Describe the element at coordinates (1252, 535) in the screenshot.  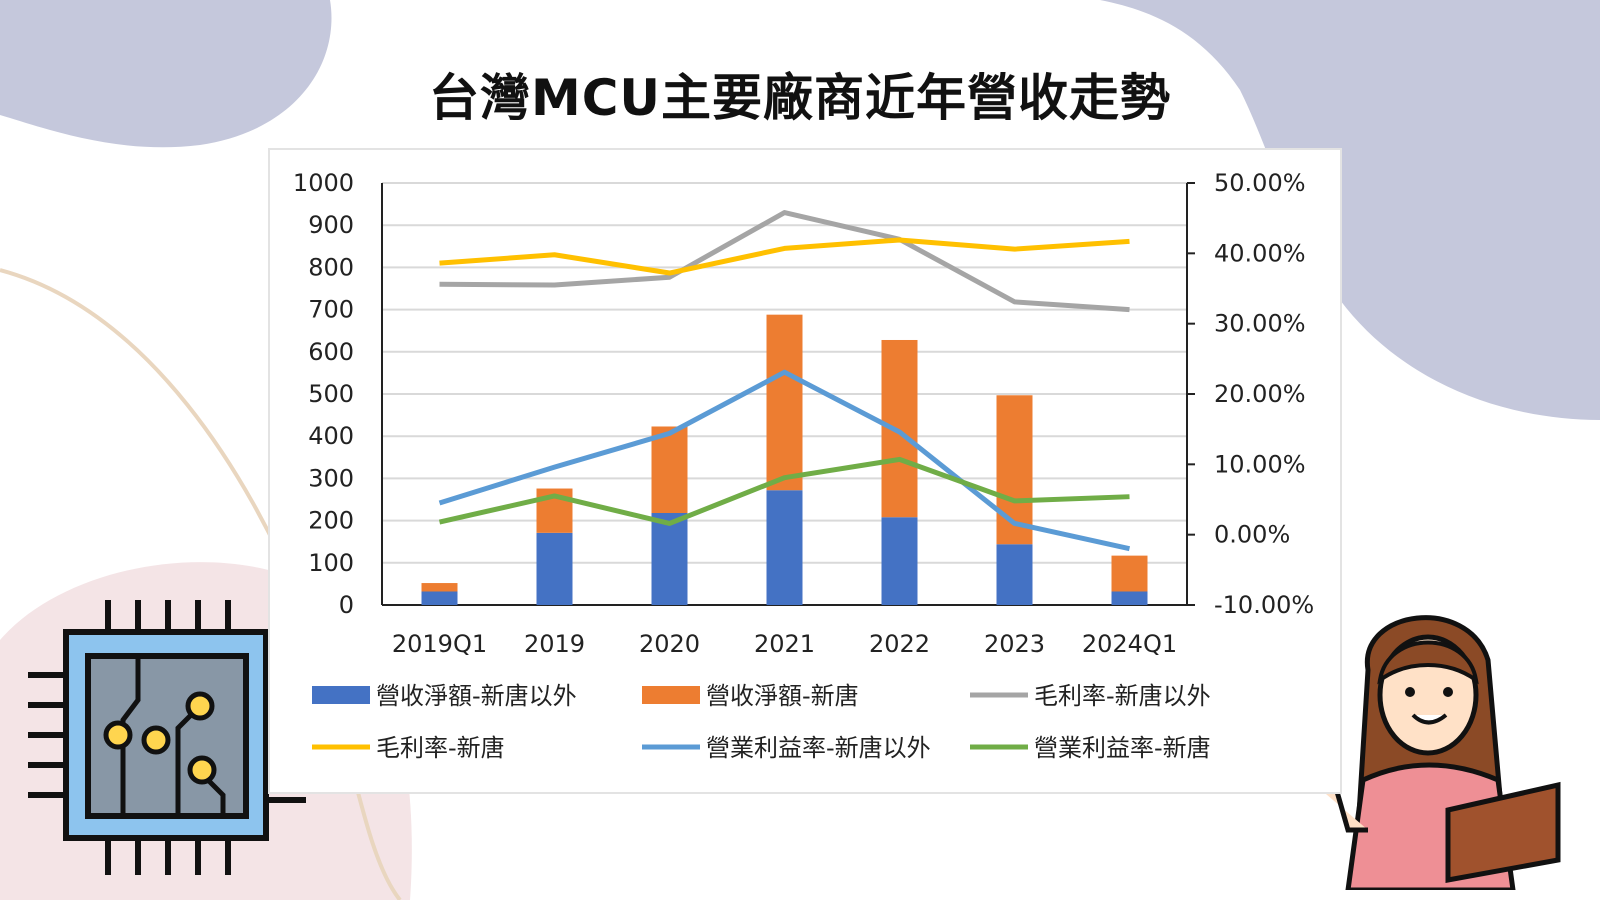
I see `y-right-tick-label: 0.00%` at that location.